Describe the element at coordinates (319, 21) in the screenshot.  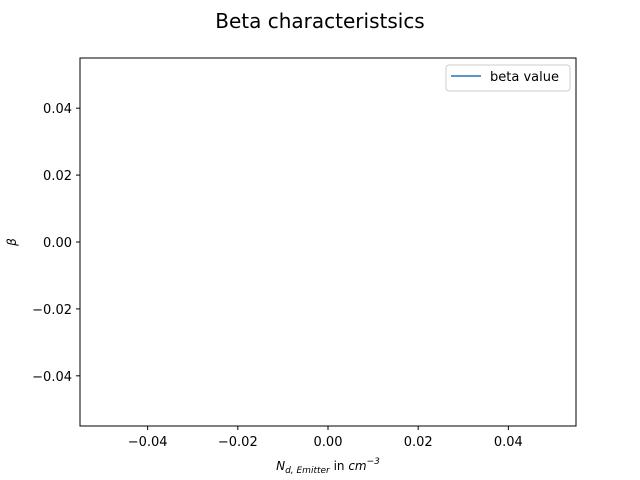
I see `chart-title: Beta characteristsics` at that location.